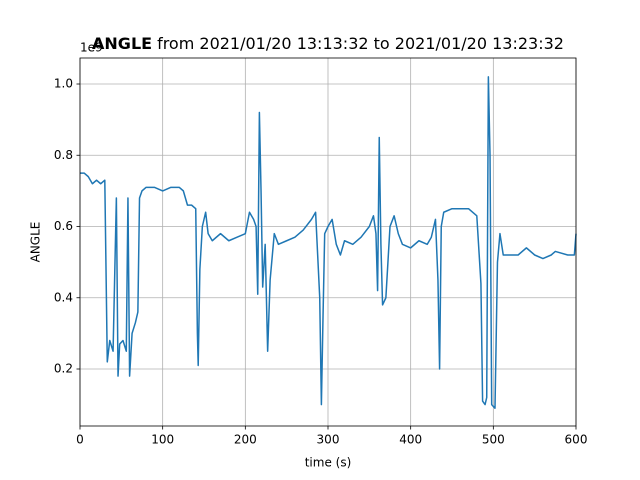 The width and height of the screenshot is (640, 480). What do you see at coordinates (63, 84) in the screenshot?
I see `y-tick-label: 1.0` at bounding box center [63, 84].